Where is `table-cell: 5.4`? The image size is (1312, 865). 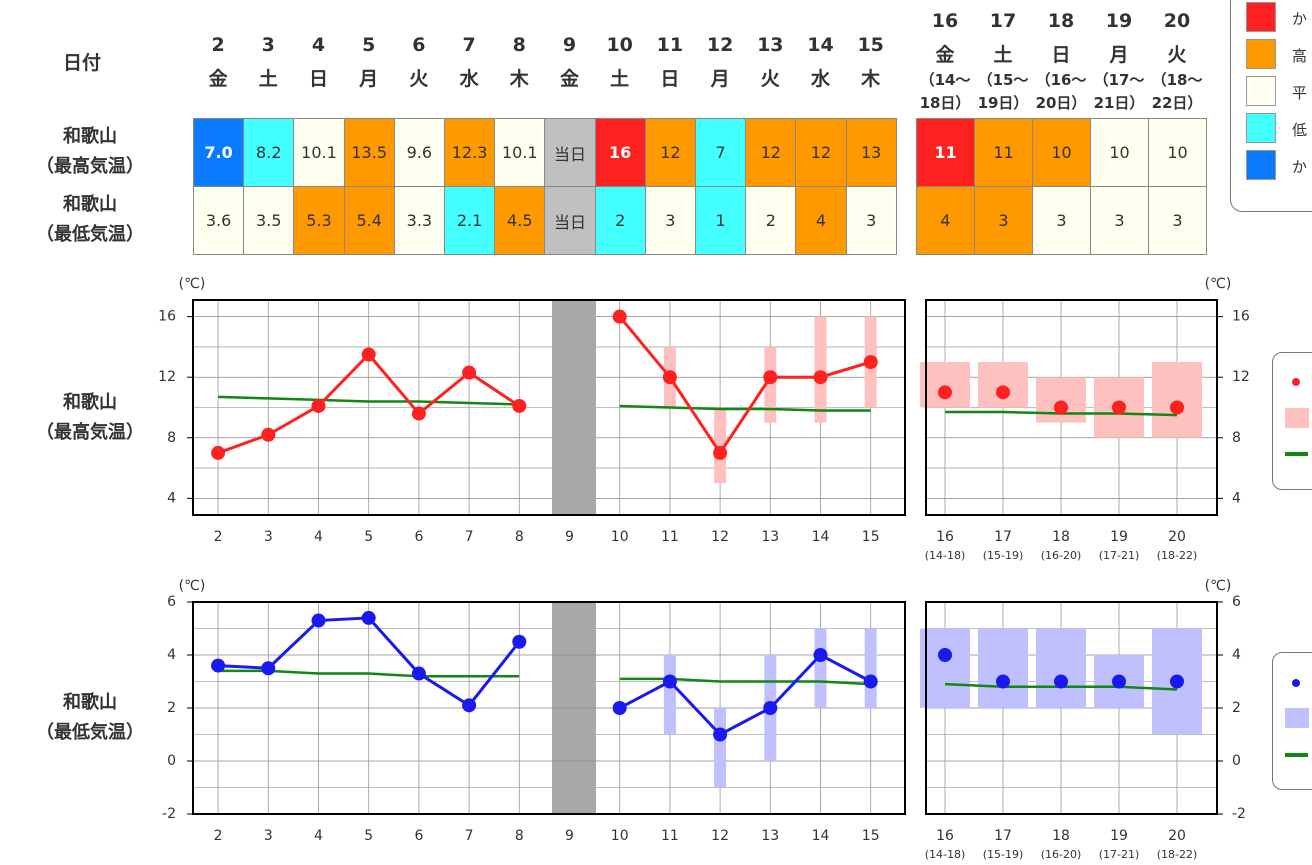
table-cell: 5.4 is located at coordinates (369, 220).